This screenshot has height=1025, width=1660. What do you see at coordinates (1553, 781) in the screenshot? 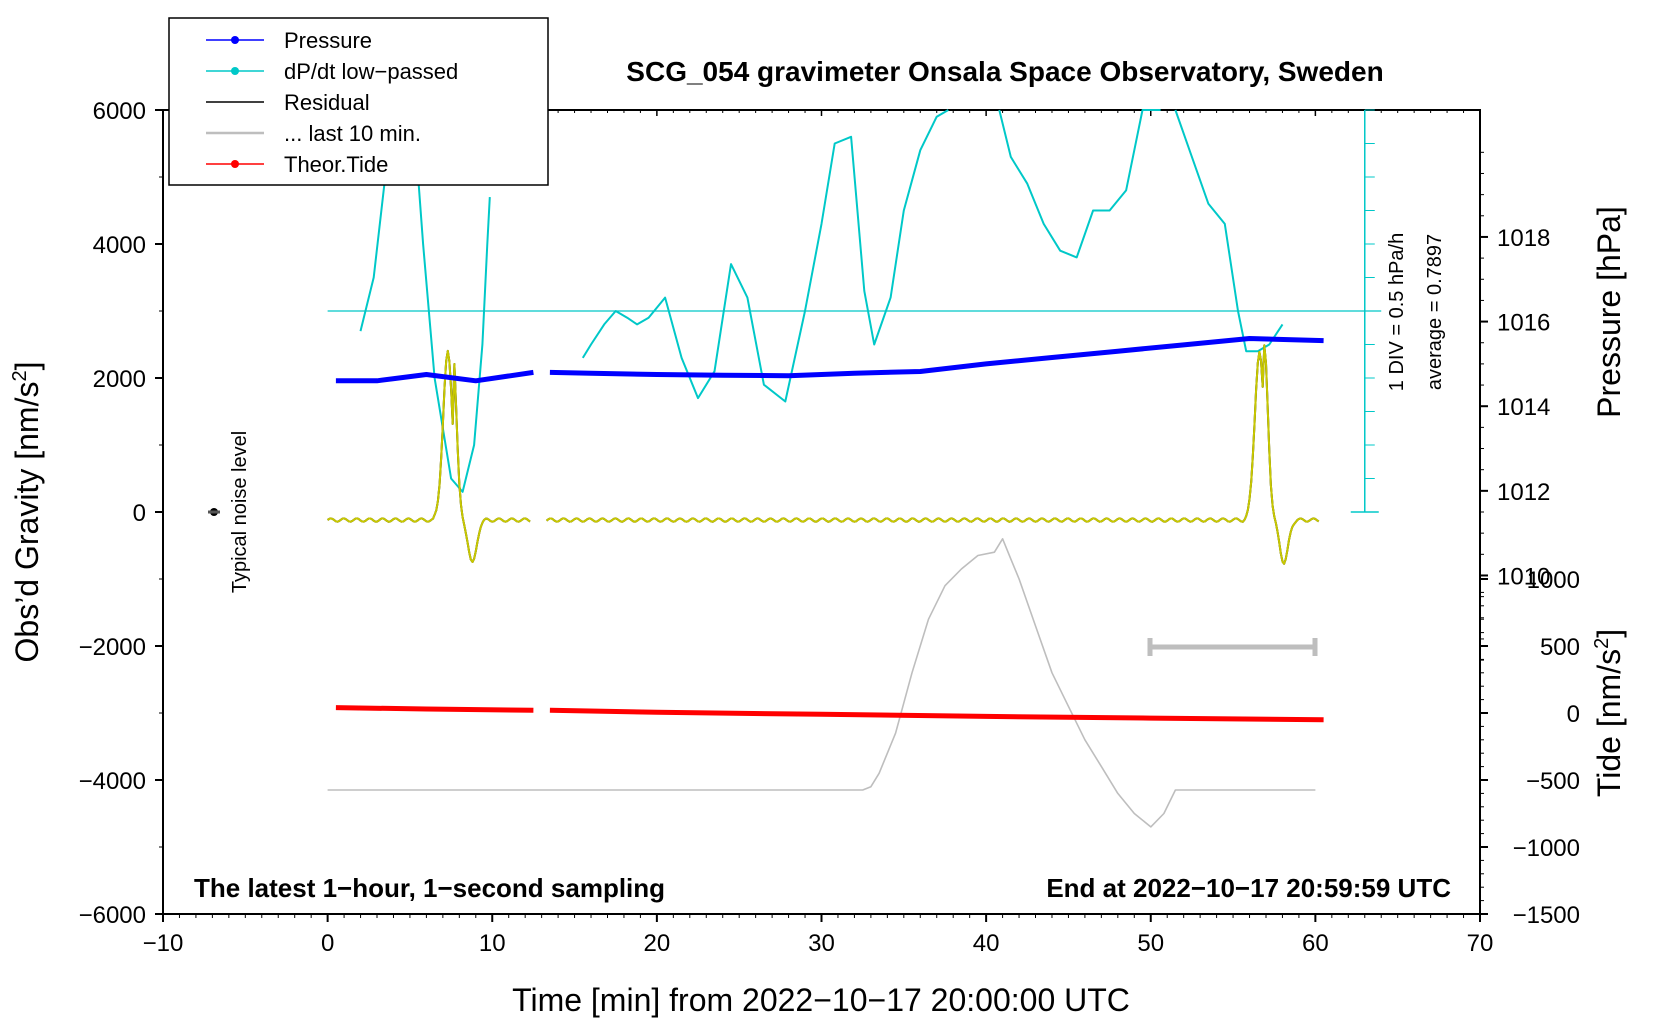
I see `tide-tick-label-2: −500` at bounding box center [1553, 781].